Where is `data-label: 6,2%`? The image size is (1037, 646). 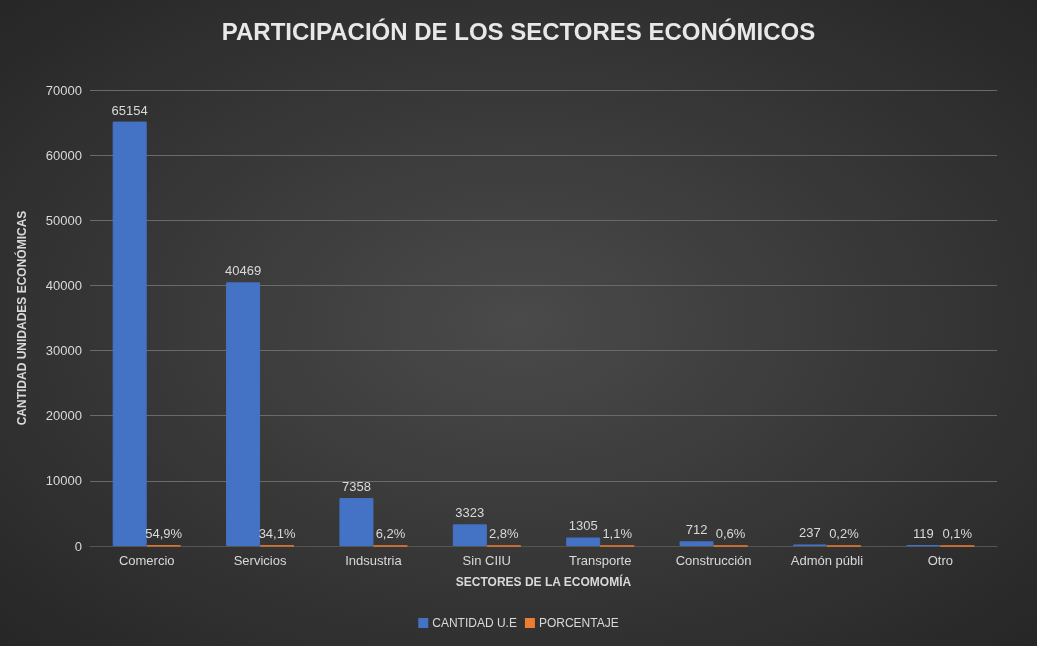
data-label: 6,2% is located at coordinates (390, 534).